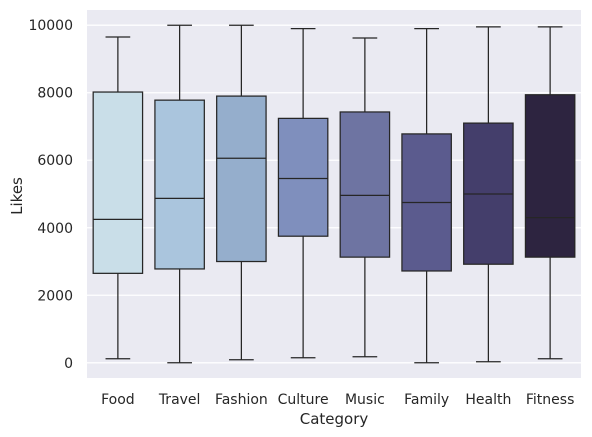 This screenshot has width=592, height=437. What do you see at coordinates (303, 400) in the screenshot?
I see `x-tick-label: Culture` at bounding box center [303, 400].